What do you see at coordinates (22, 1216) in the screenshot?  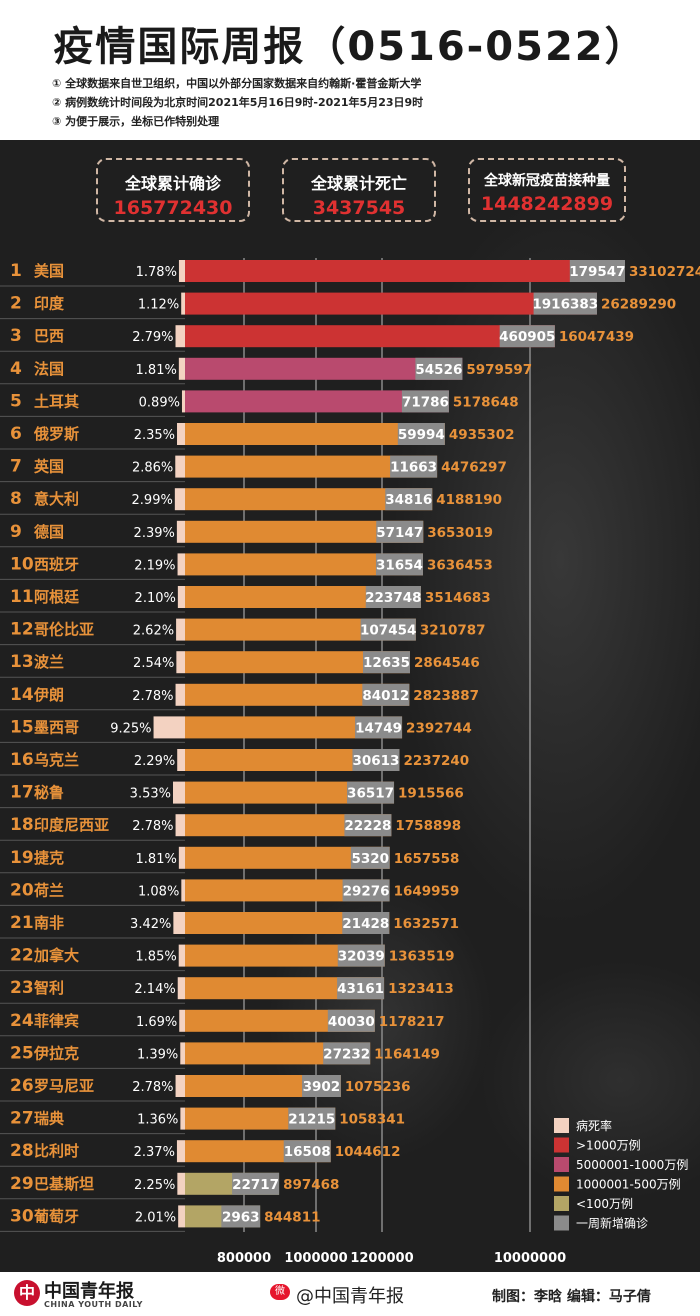 I see `rank-label: 30` at bounding box center [22, 1216].